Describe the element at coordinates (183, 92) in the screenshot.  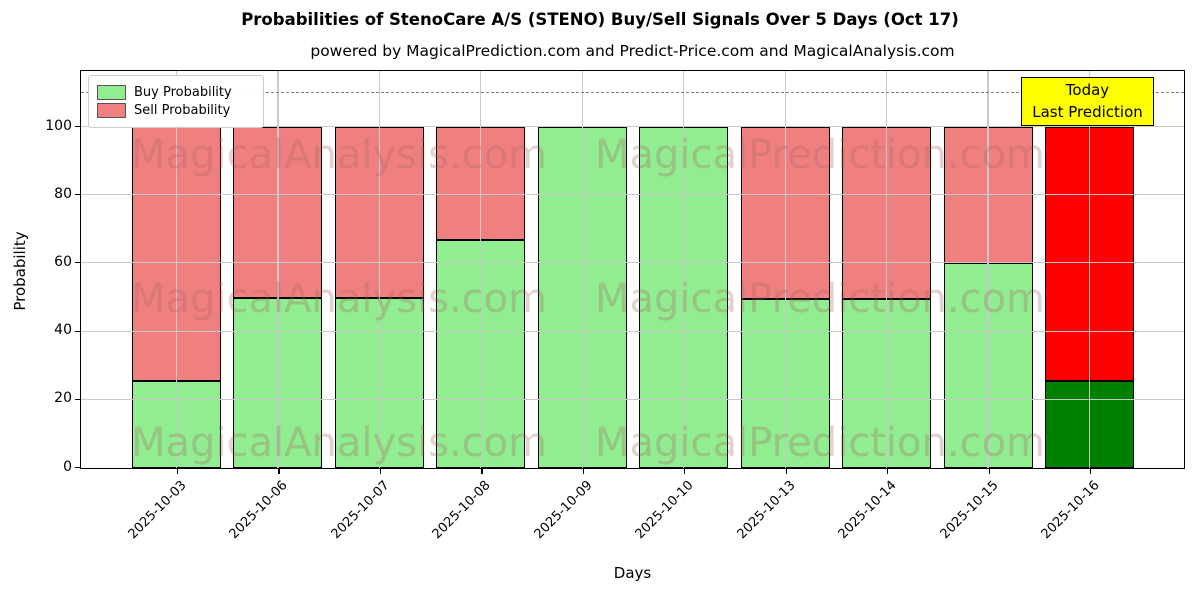
I see `legend-item-label: Buy Probability` at that location.